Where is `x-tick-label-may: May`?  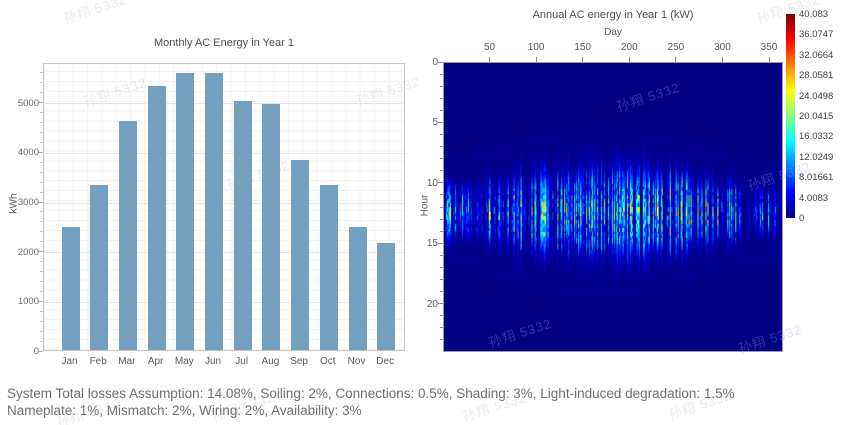 x-tick-label-may: May is located at coordinates (184, 361).